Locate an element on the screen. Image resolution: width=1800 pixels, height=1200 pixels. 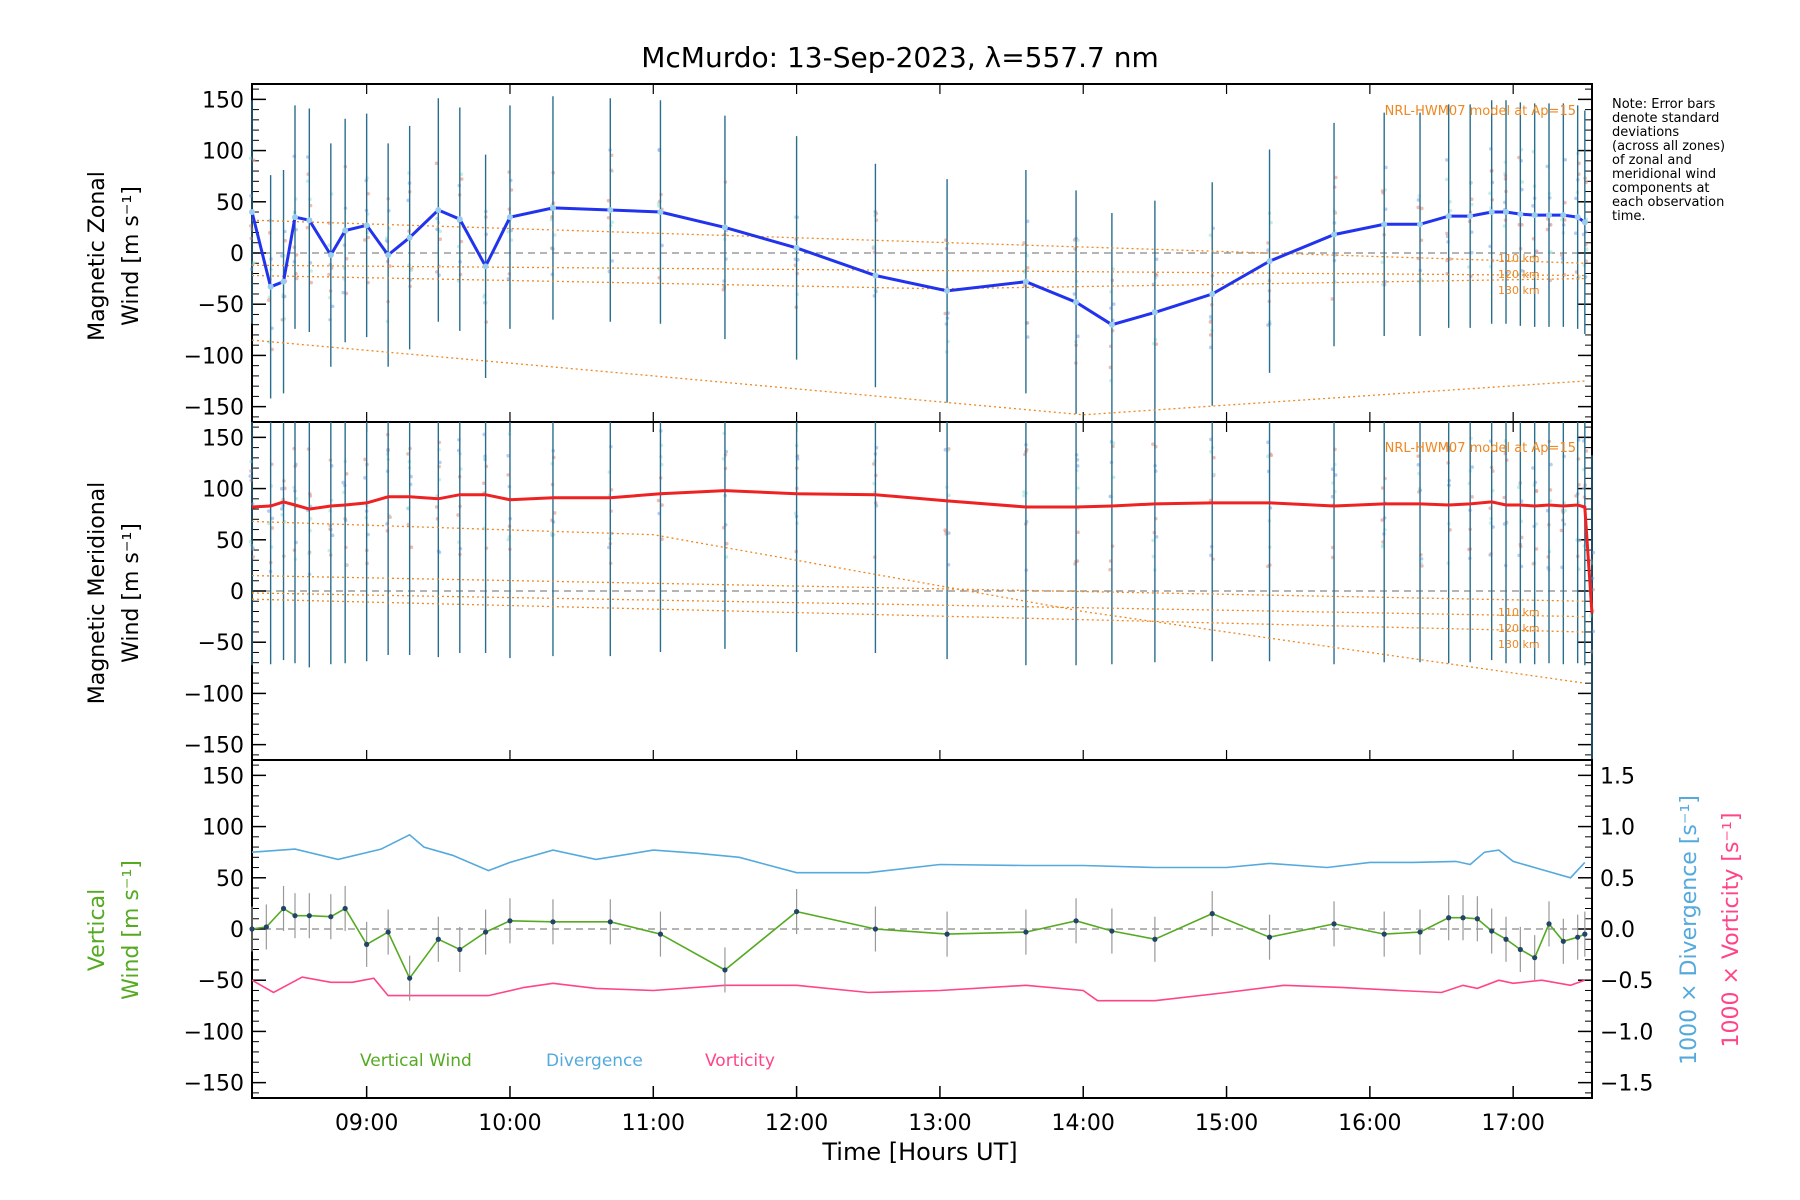
meridional-alt-130: 130 km is located at coordinates (1519, 644).